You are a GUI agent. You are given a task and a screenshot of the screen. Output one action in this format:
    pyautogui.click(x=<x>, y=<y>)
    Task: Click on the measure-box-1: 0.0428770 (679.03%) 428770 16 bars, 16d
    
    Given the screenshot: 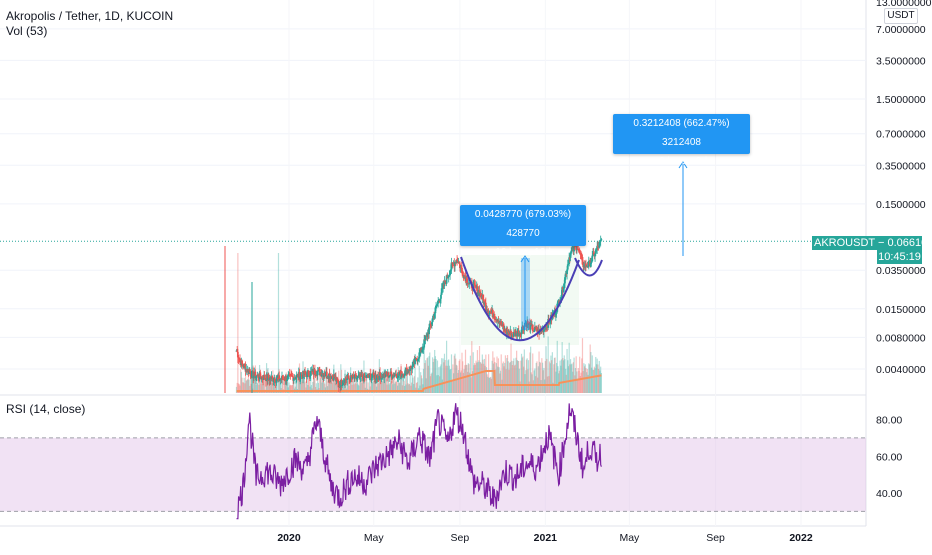 What is the action you would take?
    pyautogui.click(x=523, y=231)
    